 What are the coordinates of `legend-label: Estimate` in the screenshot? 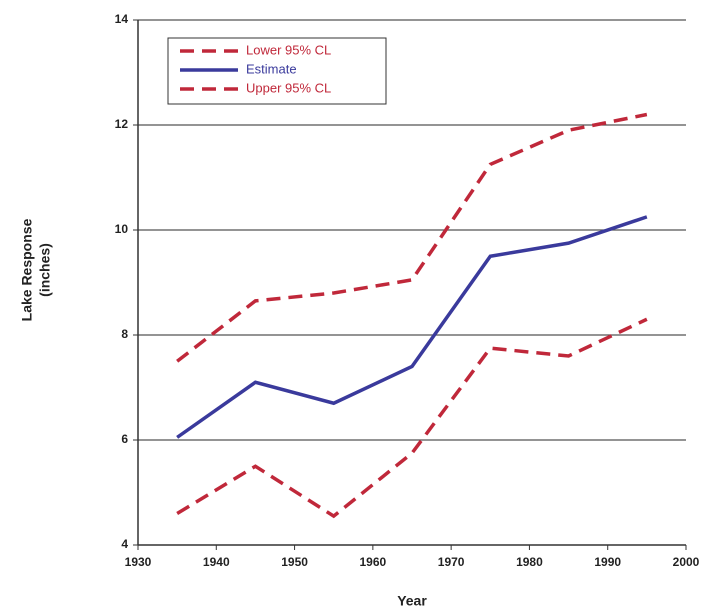 It's located at (271, 68).